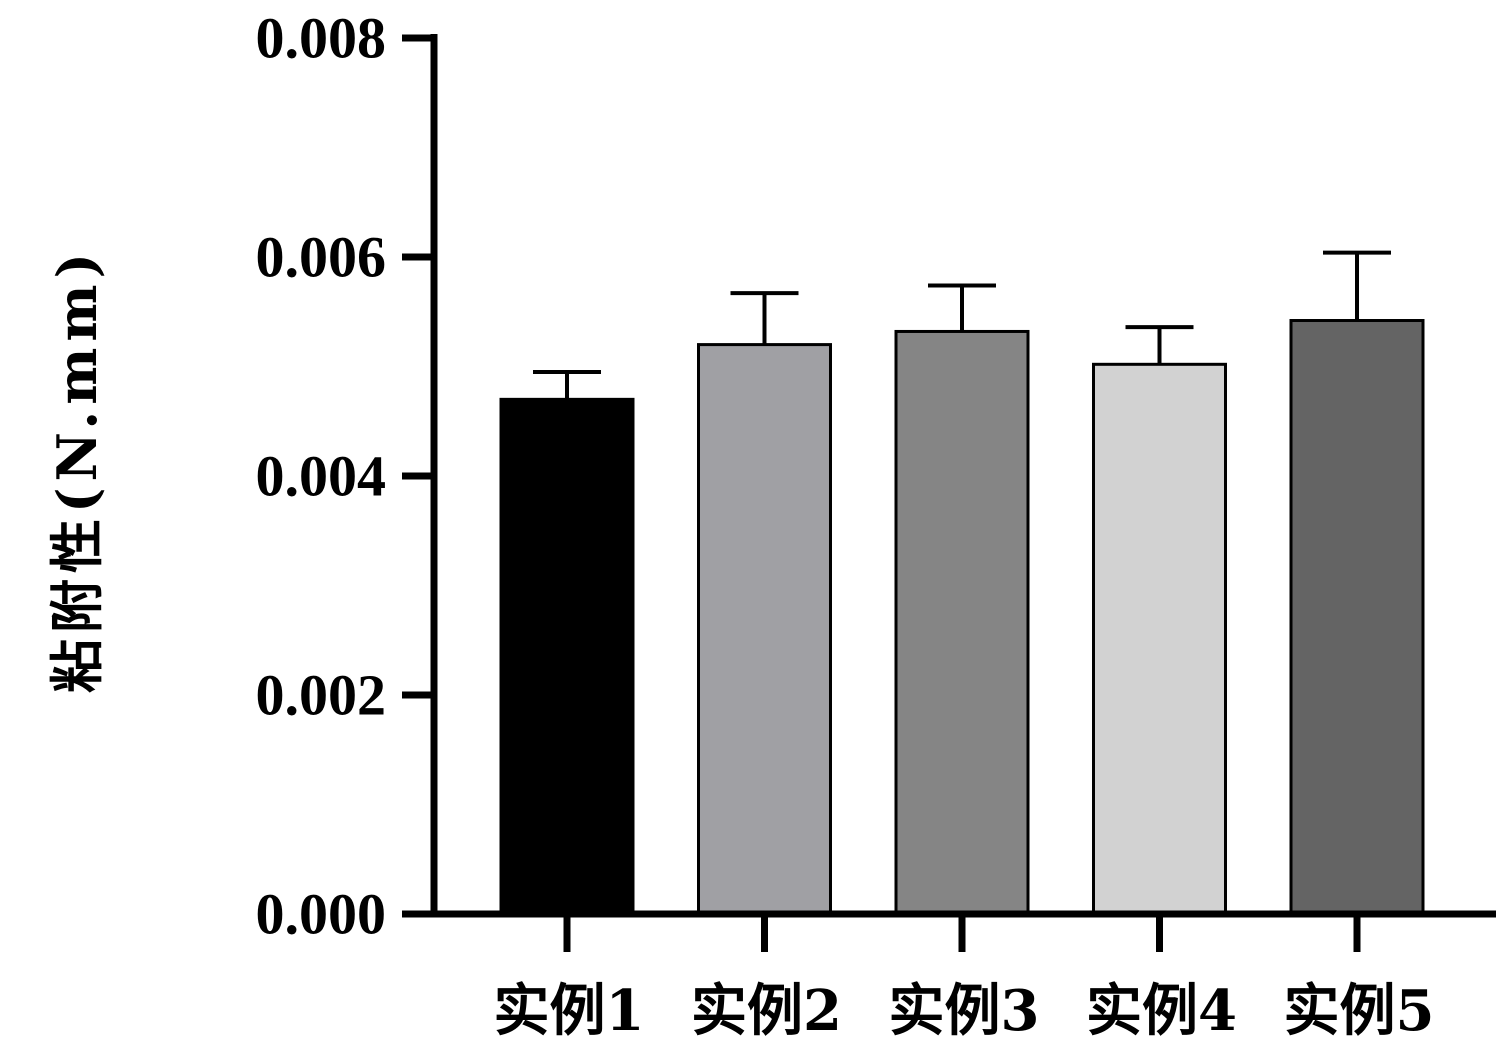 This screenshot has height=1051, width=1511. I want to click on y-tick-label-4: 0.008, so click(321, 38).